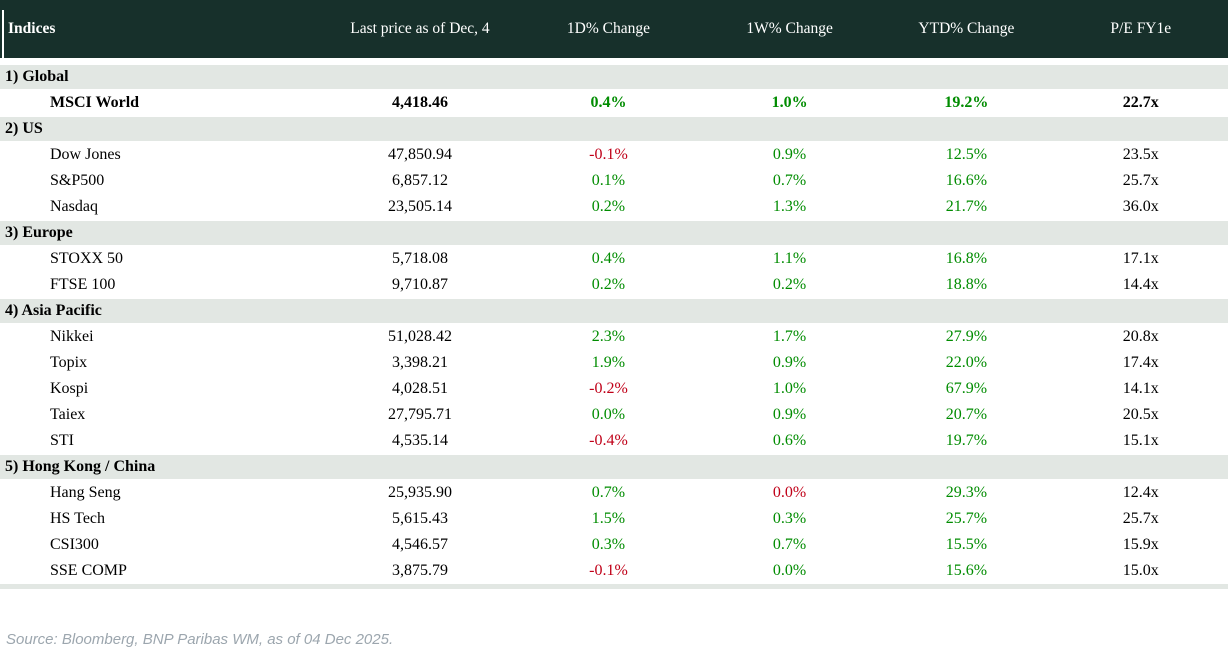  What do you see at coordinates (419, 518) in the screenshot?
I see `last-price-cell: 5,615.43` at bounding box center [419, 518].